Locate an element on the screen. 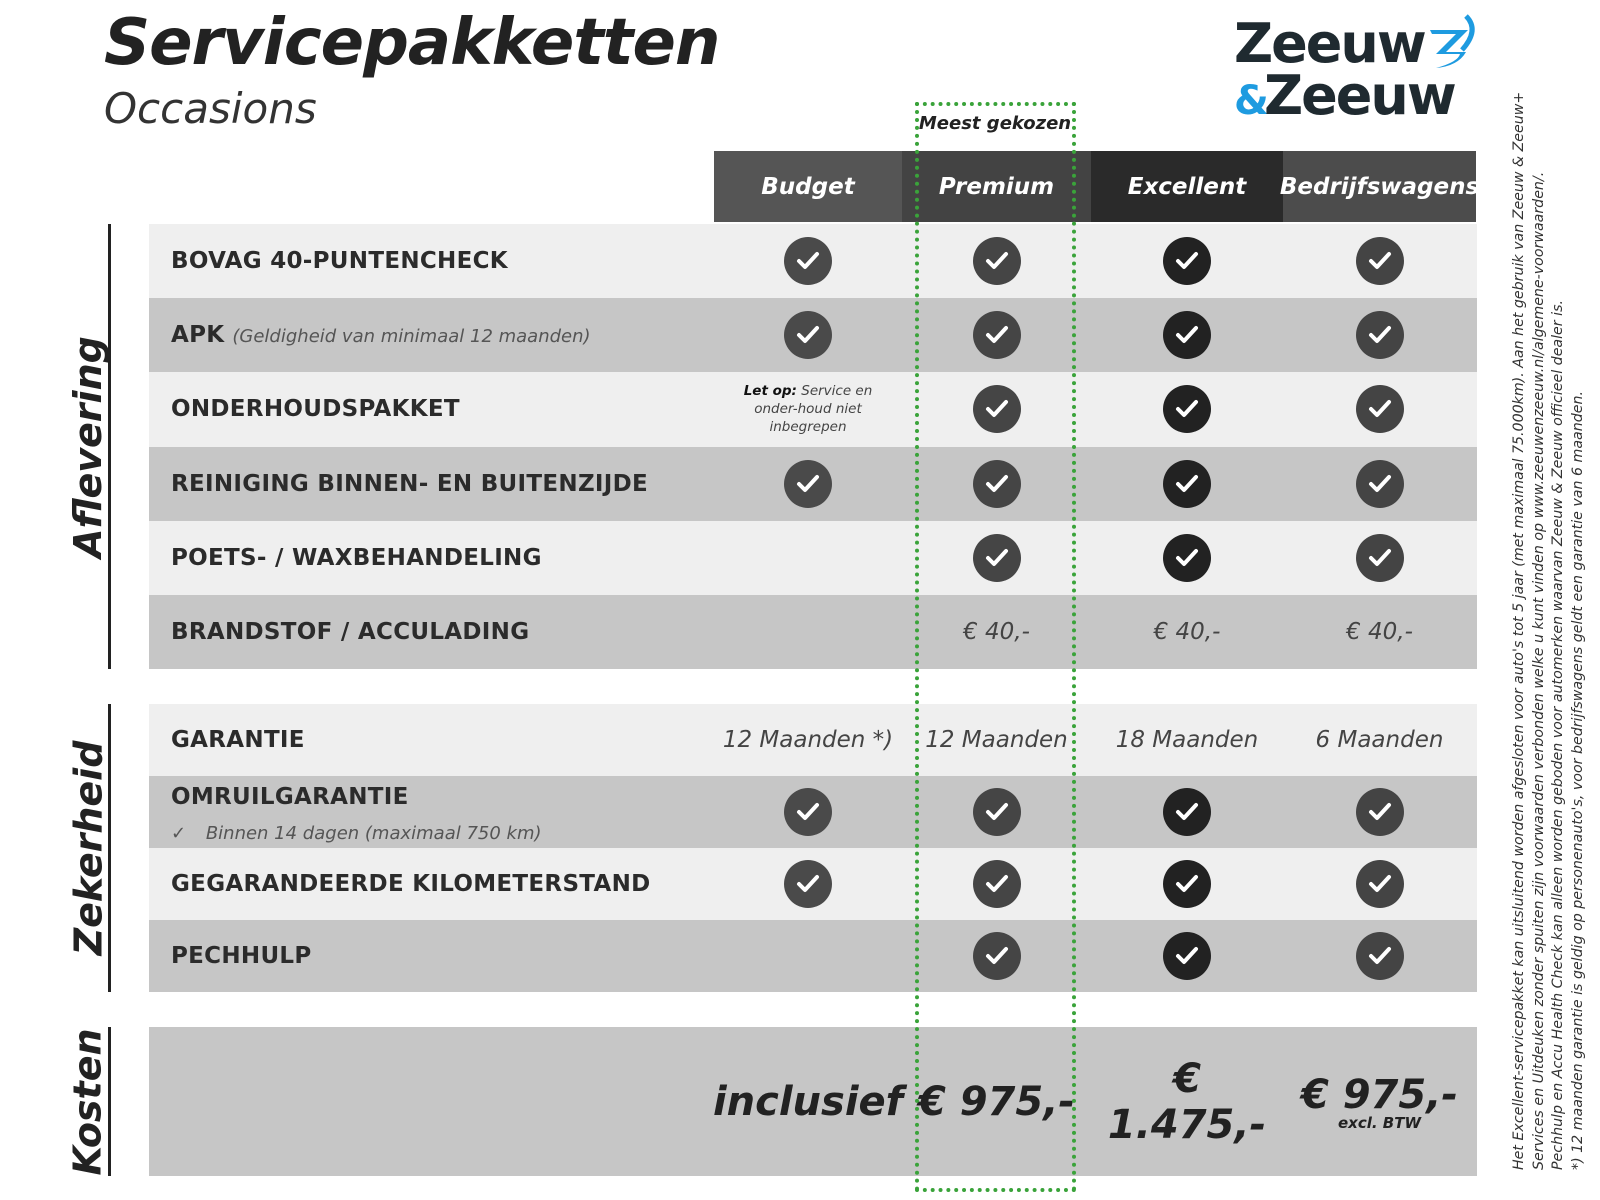 Image resolution: width=1600 pixels, height=1200 pixels. cell-bedrijfswagens: € 40,- is located at coordinates (1379, 632).